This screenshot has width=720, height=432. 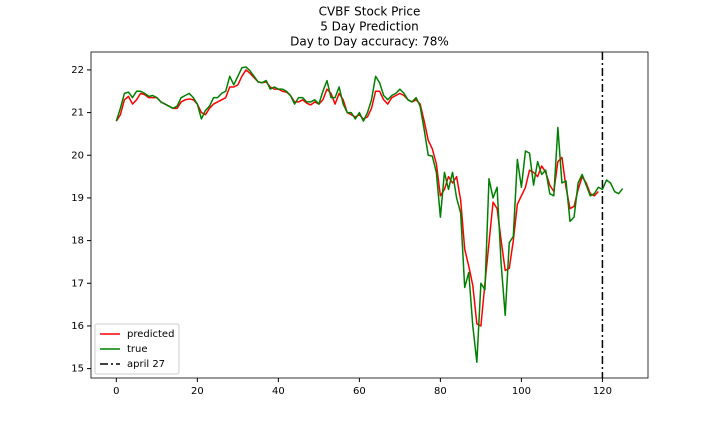 I want to click on legend-label: predicted, so click(x=150, y=334).